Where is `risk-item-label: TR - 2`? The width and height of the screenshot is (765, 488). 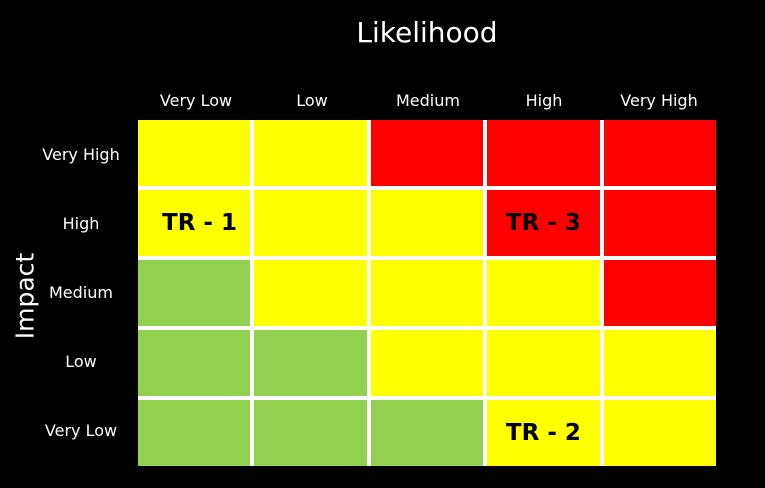
risk-item-label: TR - 2 is located at coordinates (543, 433).